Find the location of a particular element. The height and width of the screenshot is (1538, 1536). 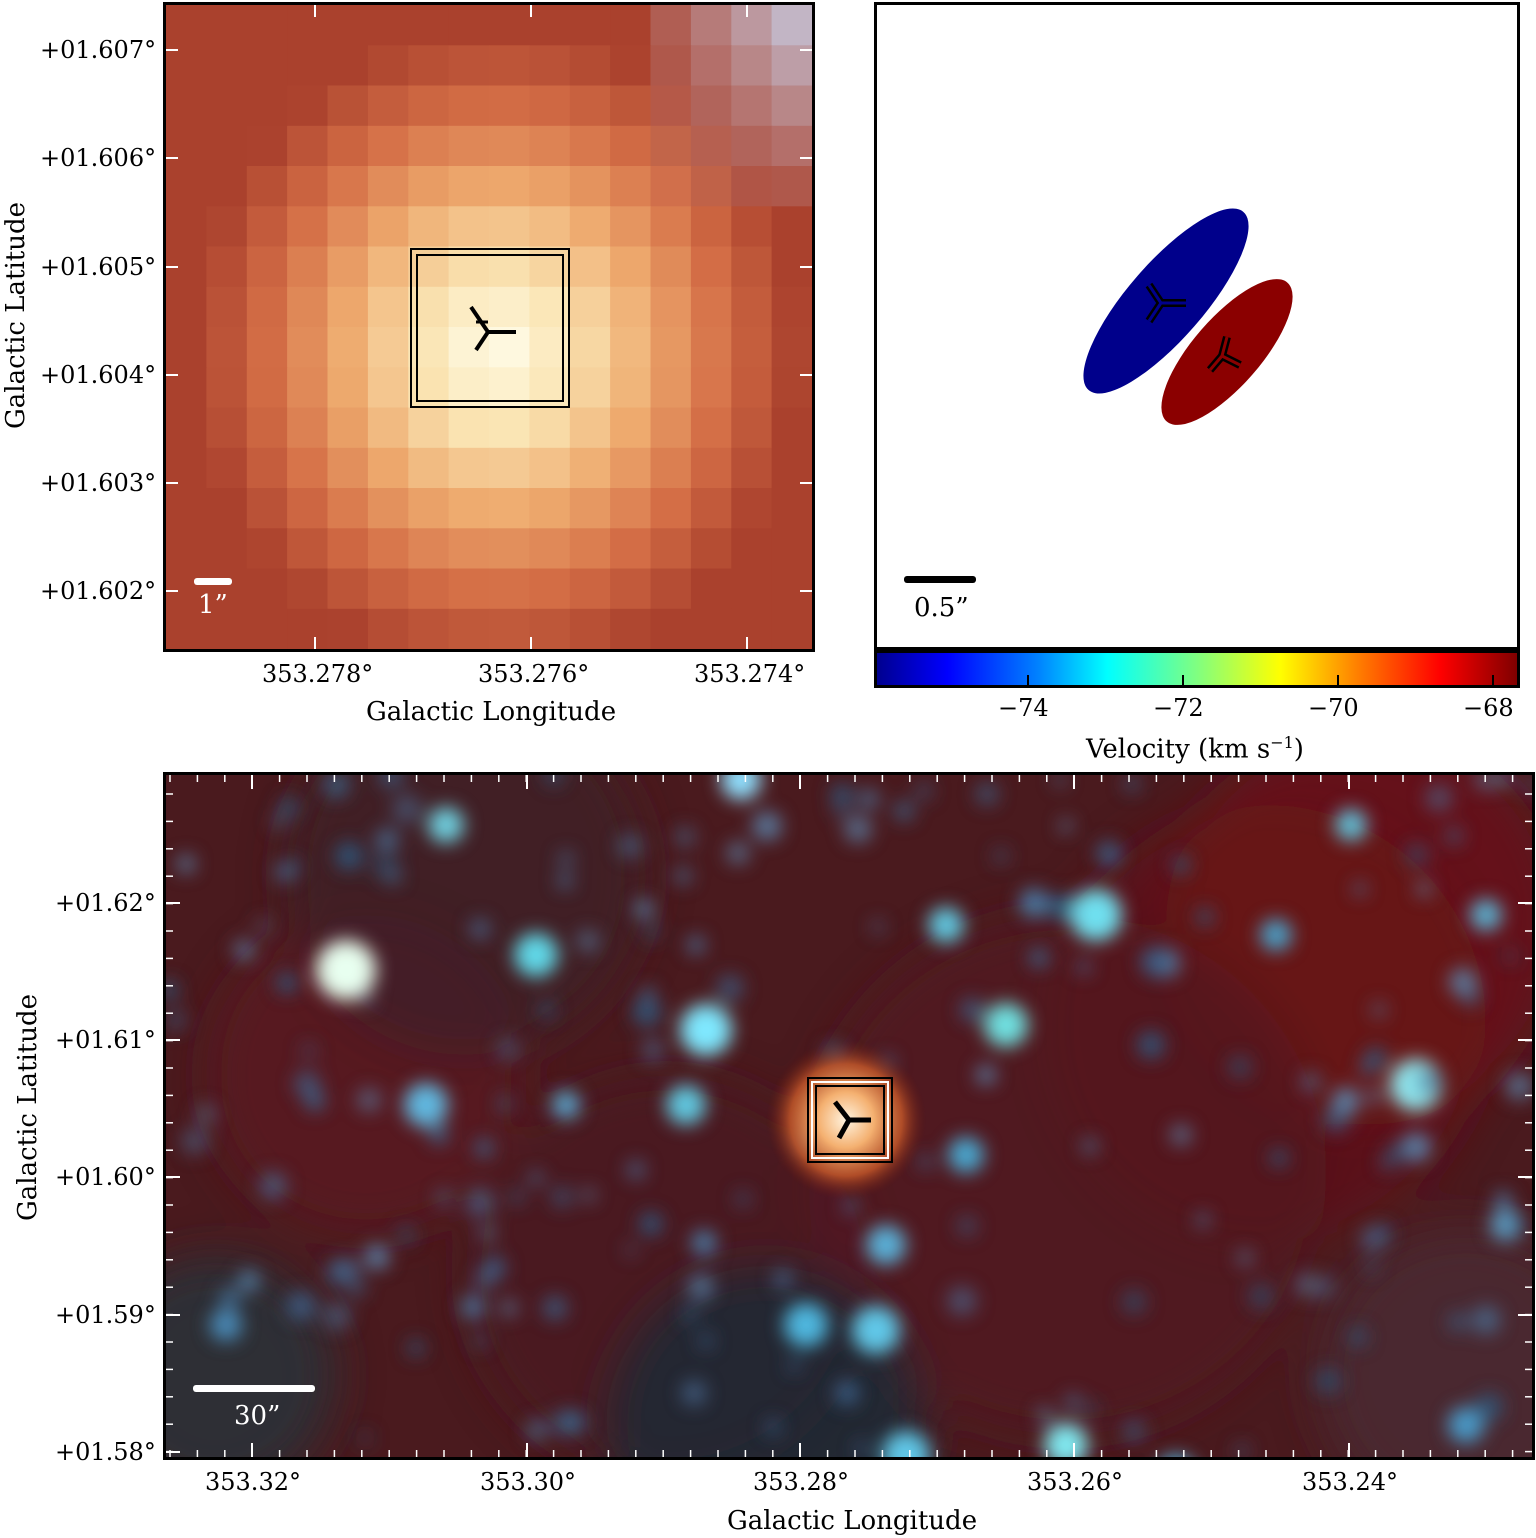

colorbar-tick-label: −70 is located at coordinates (1333, 708).